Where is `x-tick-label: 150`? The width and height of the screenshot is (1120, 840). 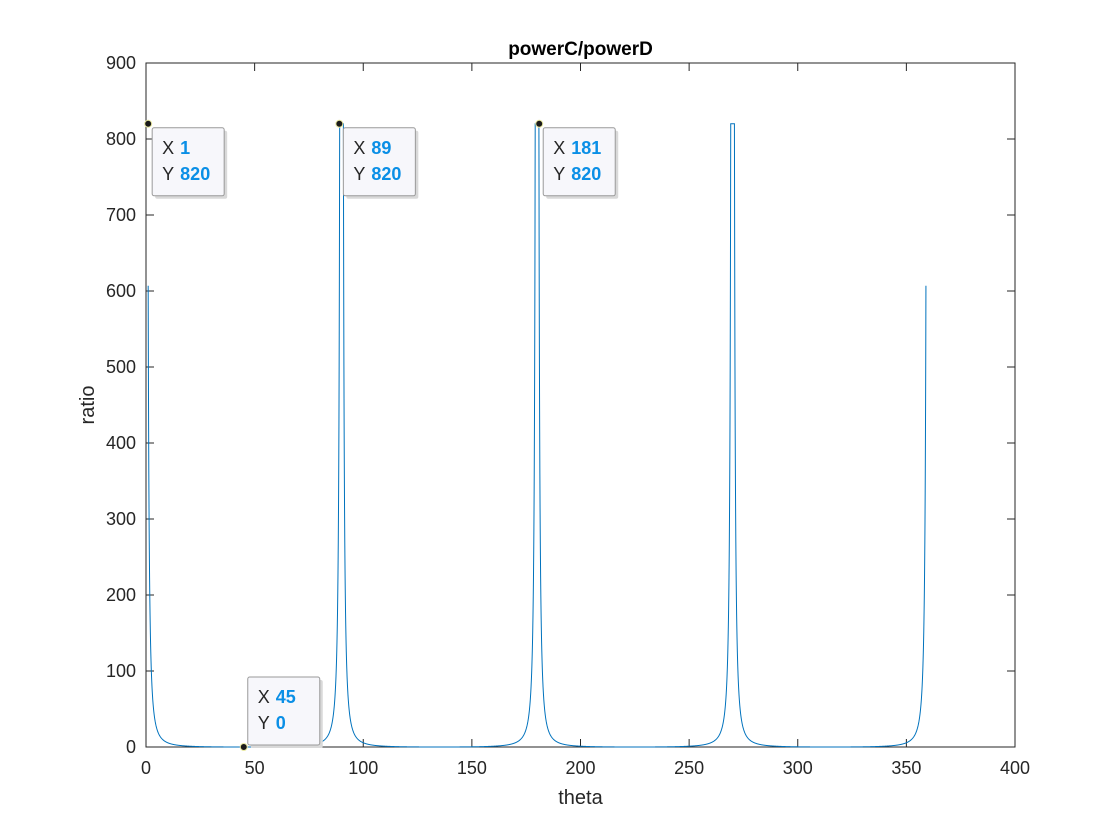 x-tick-label: 150 is located at coordinates (472, 768).